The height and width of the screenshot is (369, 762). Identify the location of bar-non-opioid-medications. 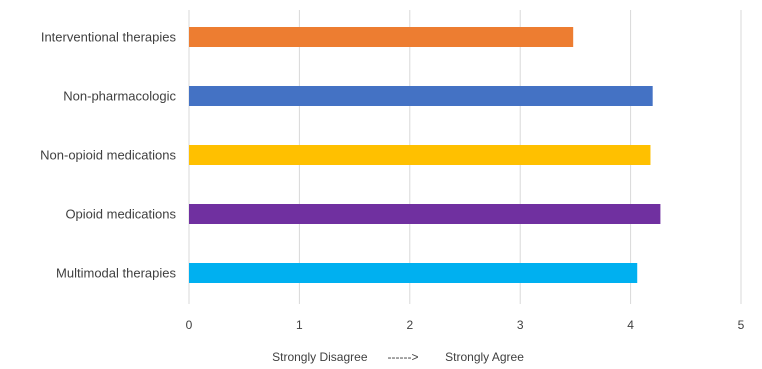
(420, 155).